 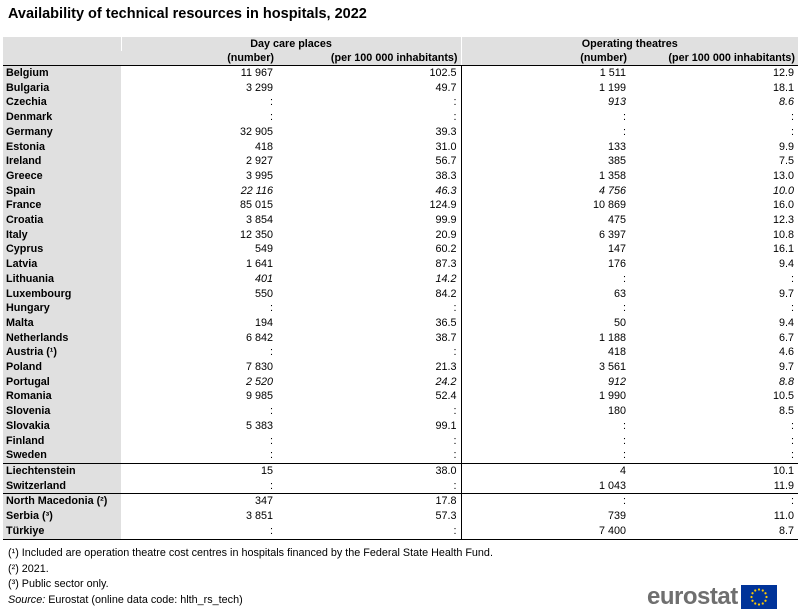 What do you see at coordinates (784, 516) in the screenshot?
I see `value-cell: 11.0` at bounding box center [784, 516].